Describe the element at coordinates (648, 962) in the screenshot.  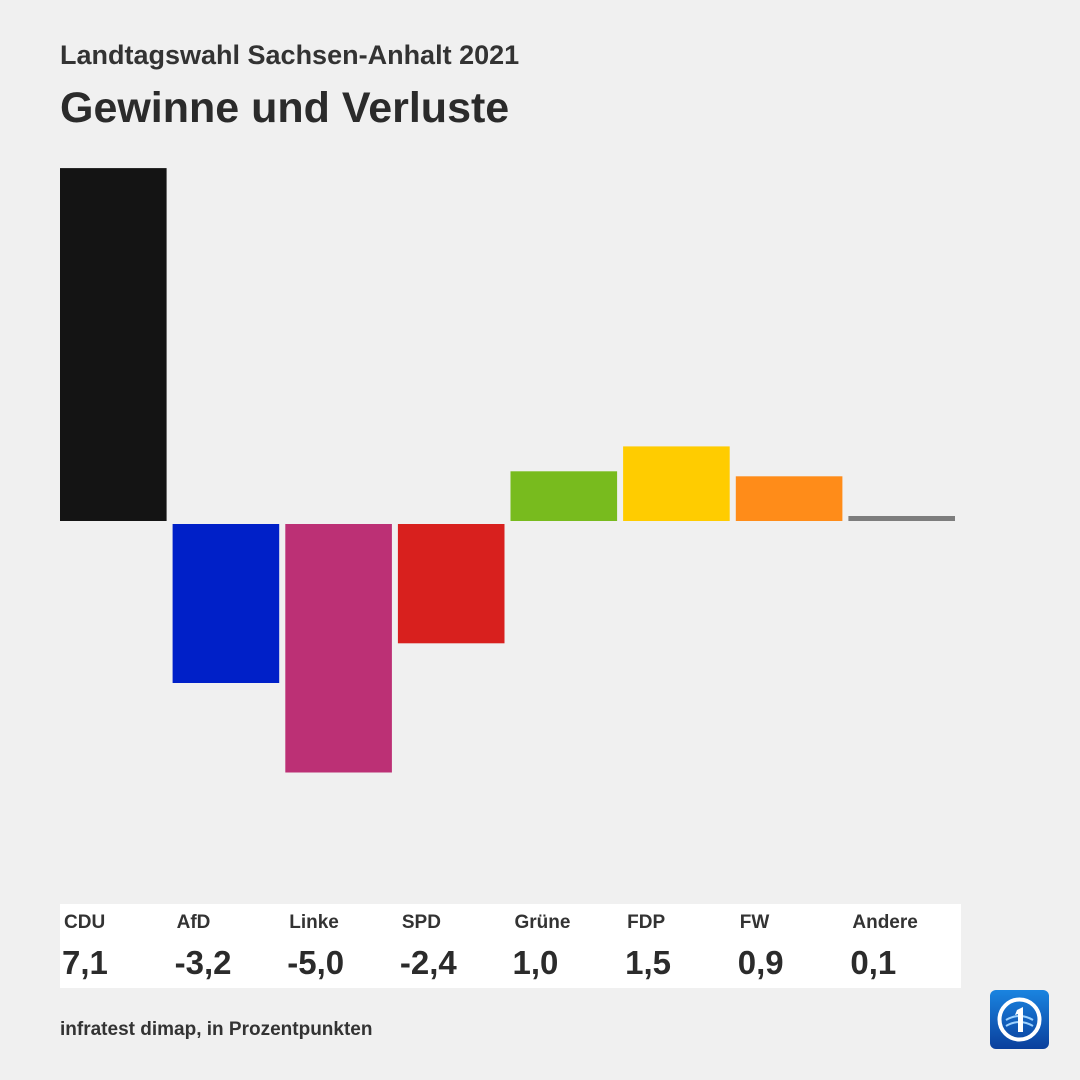
I see `legend-value-fdp: 1,5` at that location.